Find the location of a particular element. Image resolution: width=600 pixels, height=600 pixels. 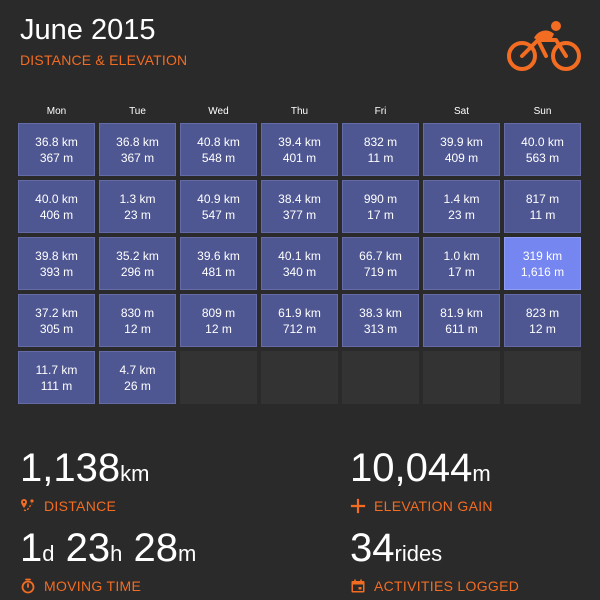

moving-minutes-value: 28 is located at coordinates (156, 548).